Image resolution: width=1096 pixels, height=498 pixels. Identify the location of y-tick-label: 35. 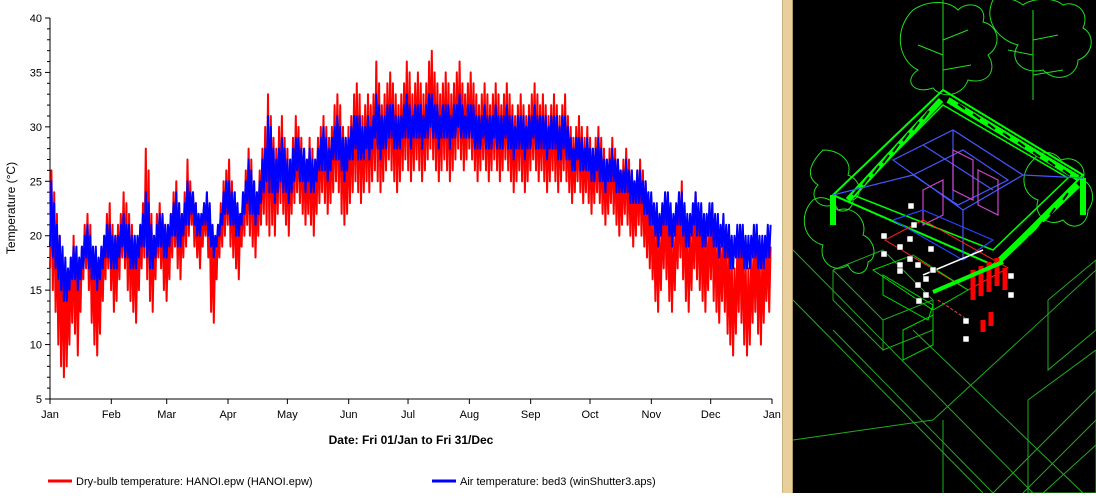
(36, 73).